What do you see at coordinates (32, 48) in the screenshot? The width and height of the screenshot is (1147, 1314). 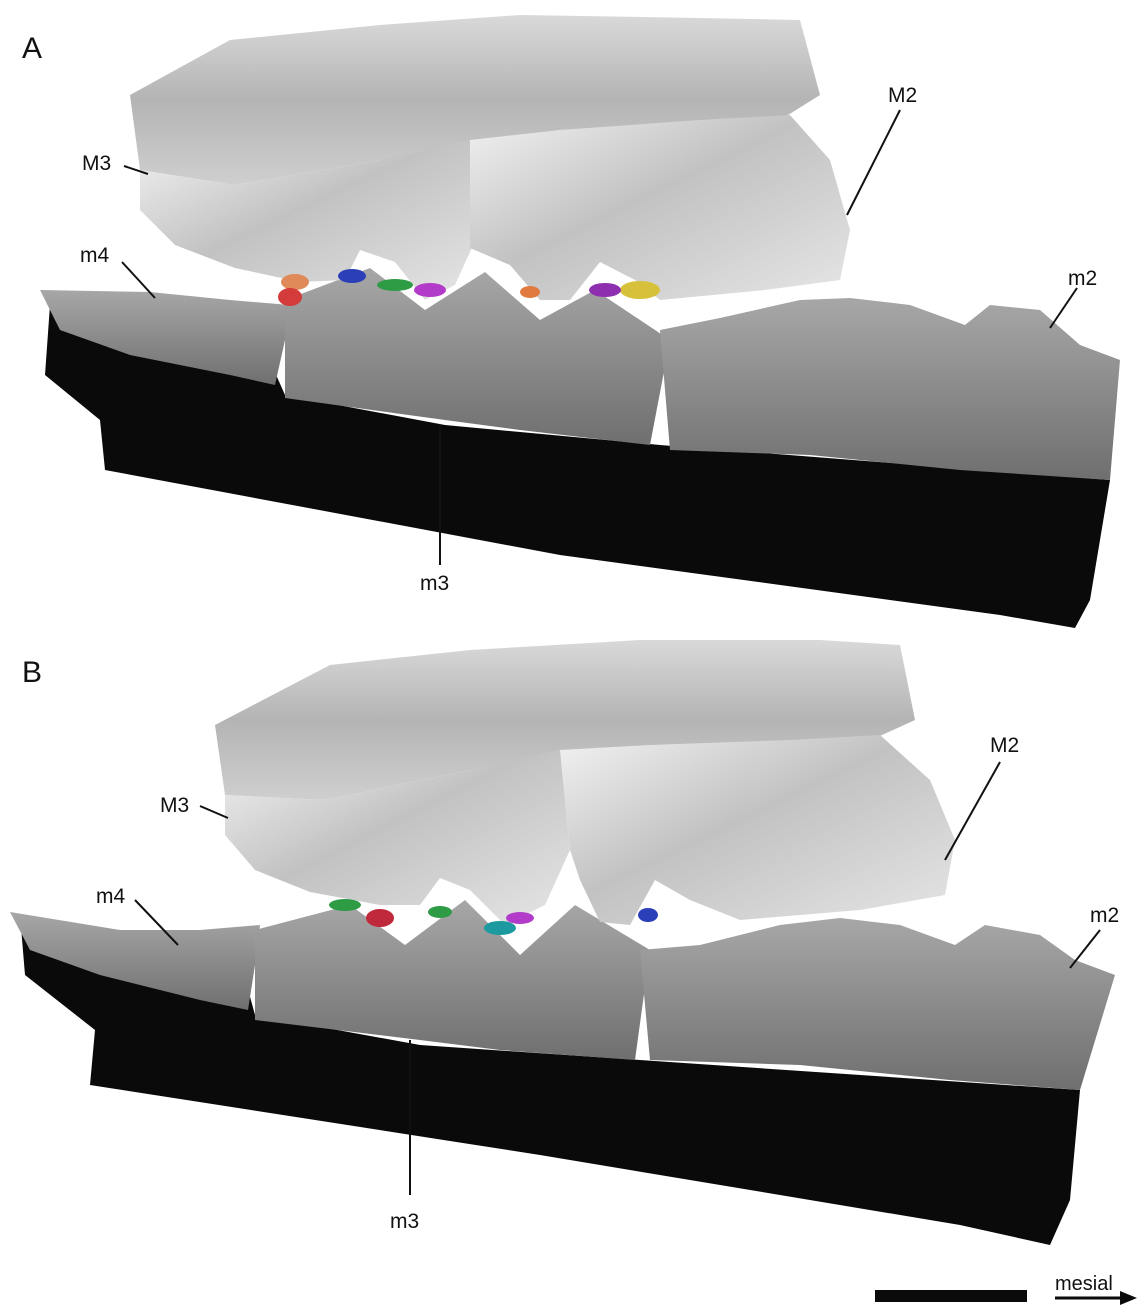 I see `panel-letter: A` at bounding box center [32, 48].